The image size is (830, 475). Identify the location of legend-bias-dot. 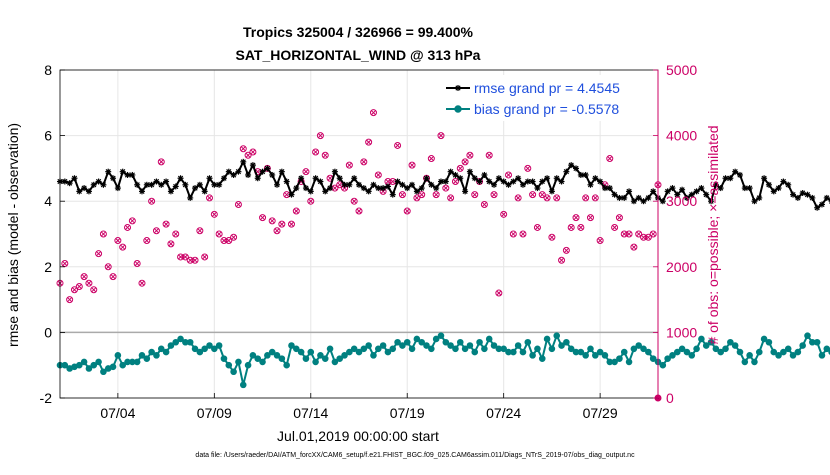
(458, 109).